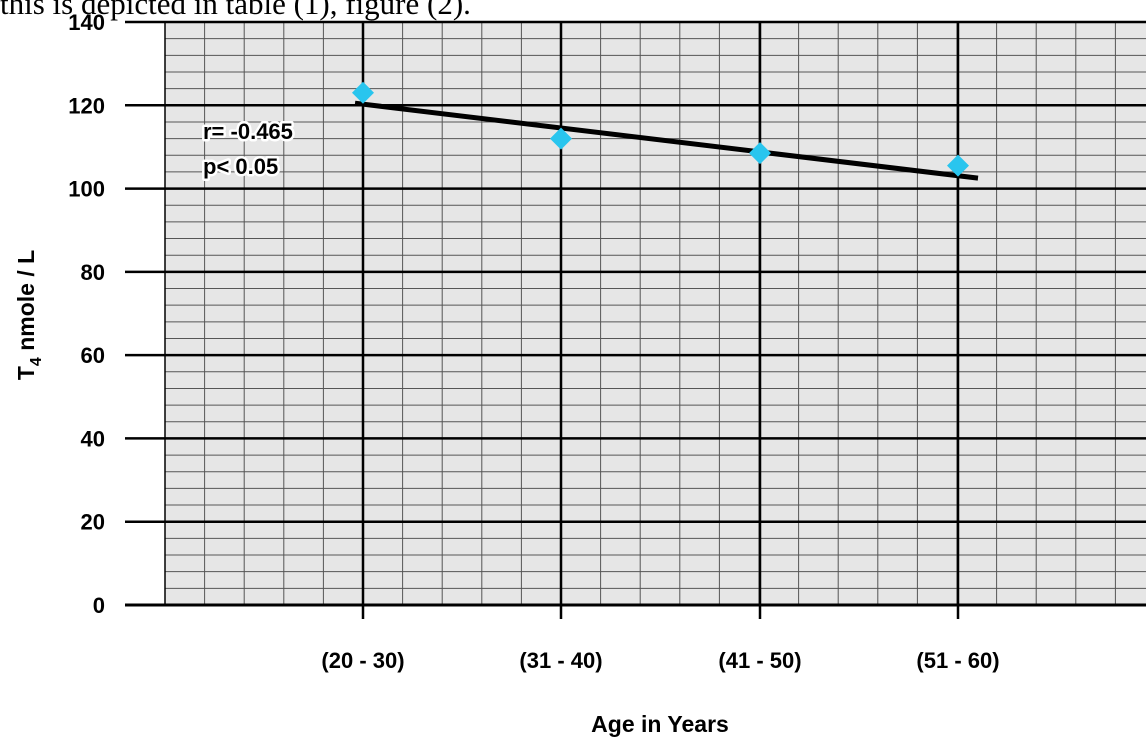 The height and width of the screenshot is (740, 1146). Describe the element at coordinates (666, 140) in the screenshot. I see `trend-line` at that location.